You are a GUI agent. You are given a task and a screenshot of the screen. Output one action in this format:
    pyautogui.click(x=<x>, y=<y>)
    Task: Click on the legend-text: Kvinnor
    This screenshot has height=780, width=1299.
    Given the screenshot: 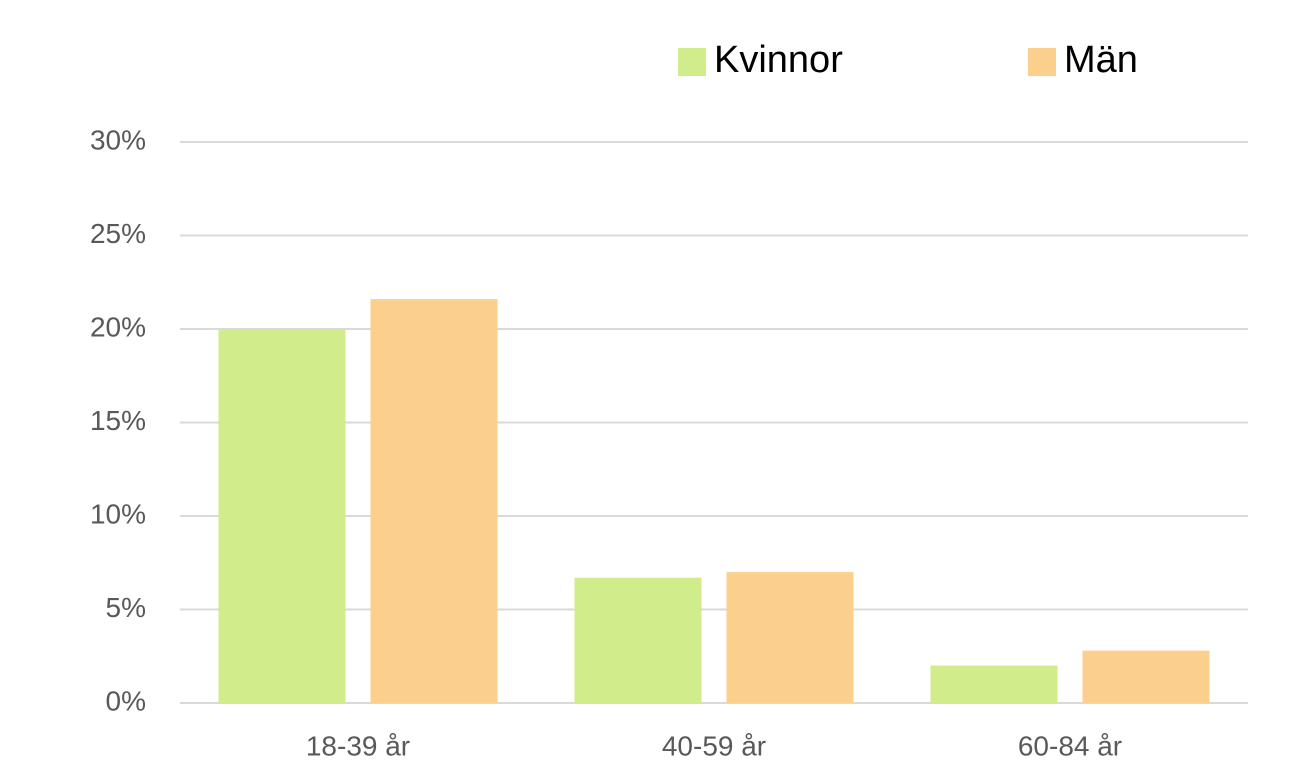 What is the action you would take?
    pyautogui.click(x=778, y=60)
    